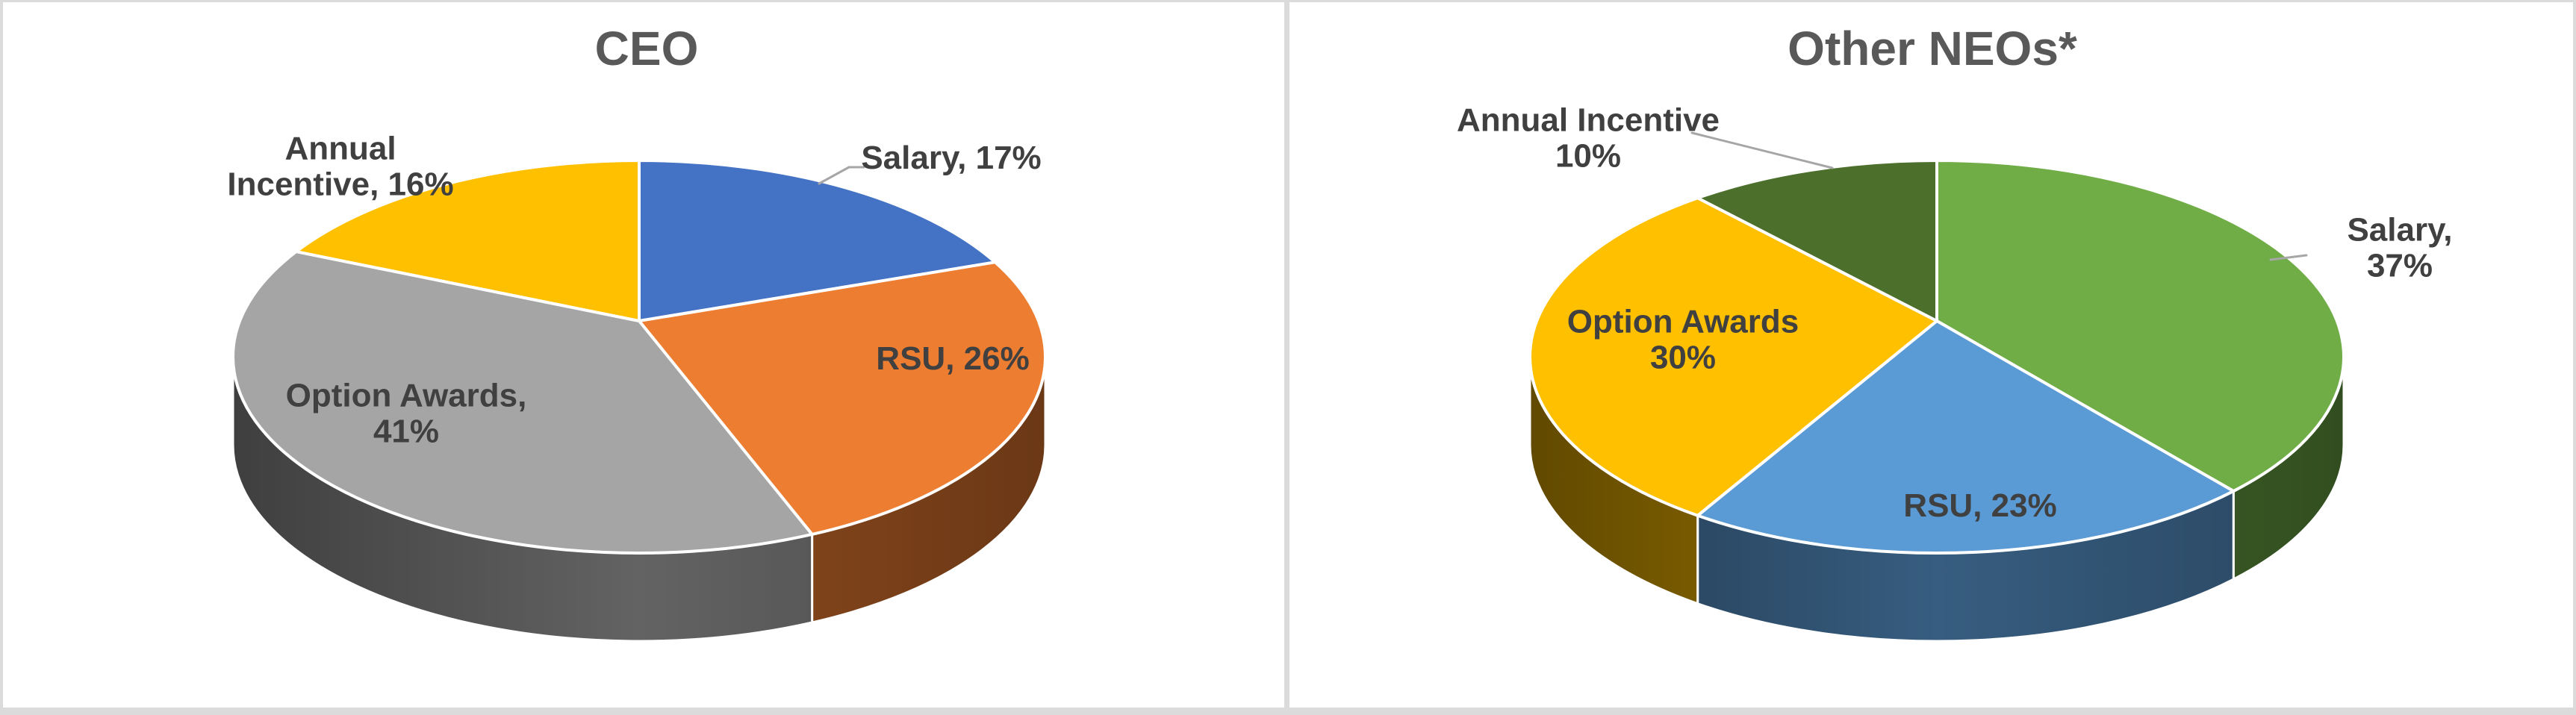 This screenshot has height=715, width=2576. What do you see at coordinates (340, 166) in the screenshot?
I see `label-ceo-annual-incentive: Annual Incentive, 16%` at bounding box center [340, 166].